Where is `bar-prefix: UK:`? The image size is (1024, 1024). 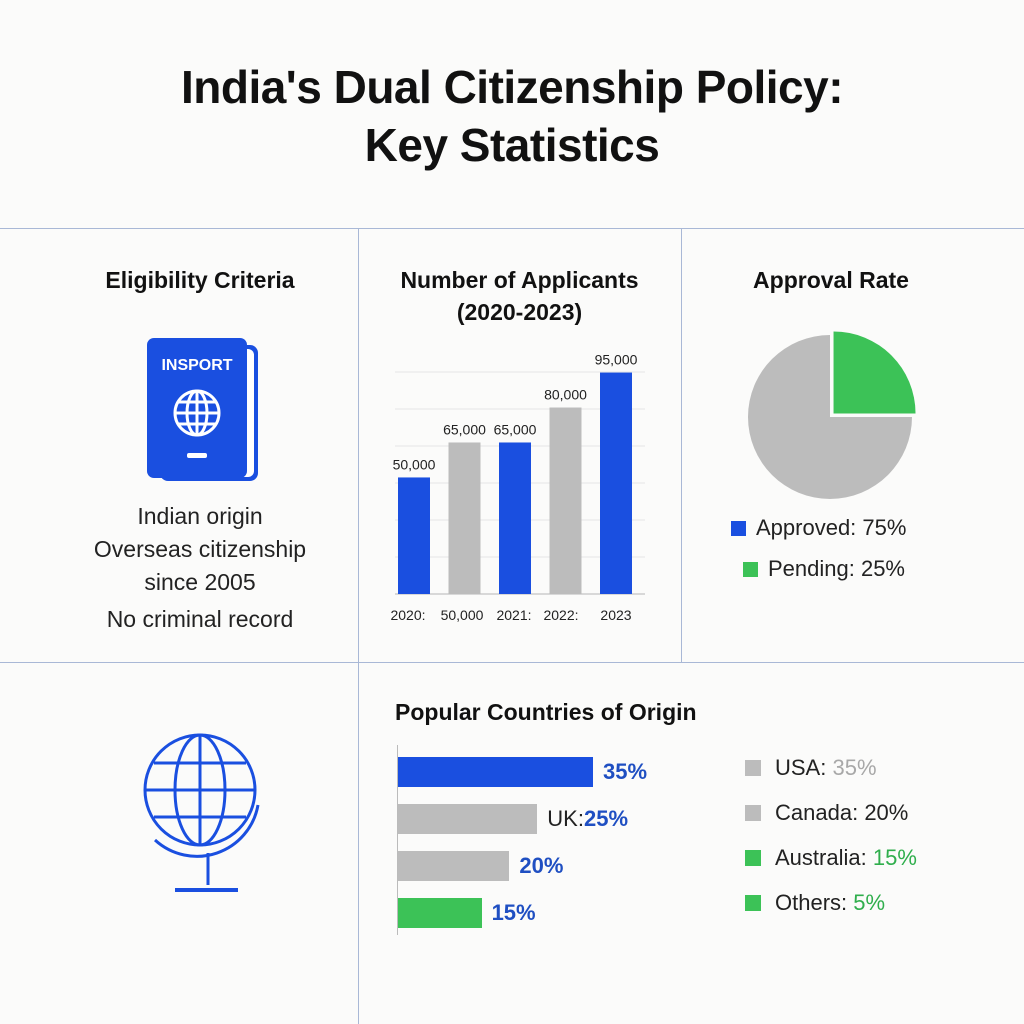
bar-prefix: UK: is located at coordinates (565, 818).